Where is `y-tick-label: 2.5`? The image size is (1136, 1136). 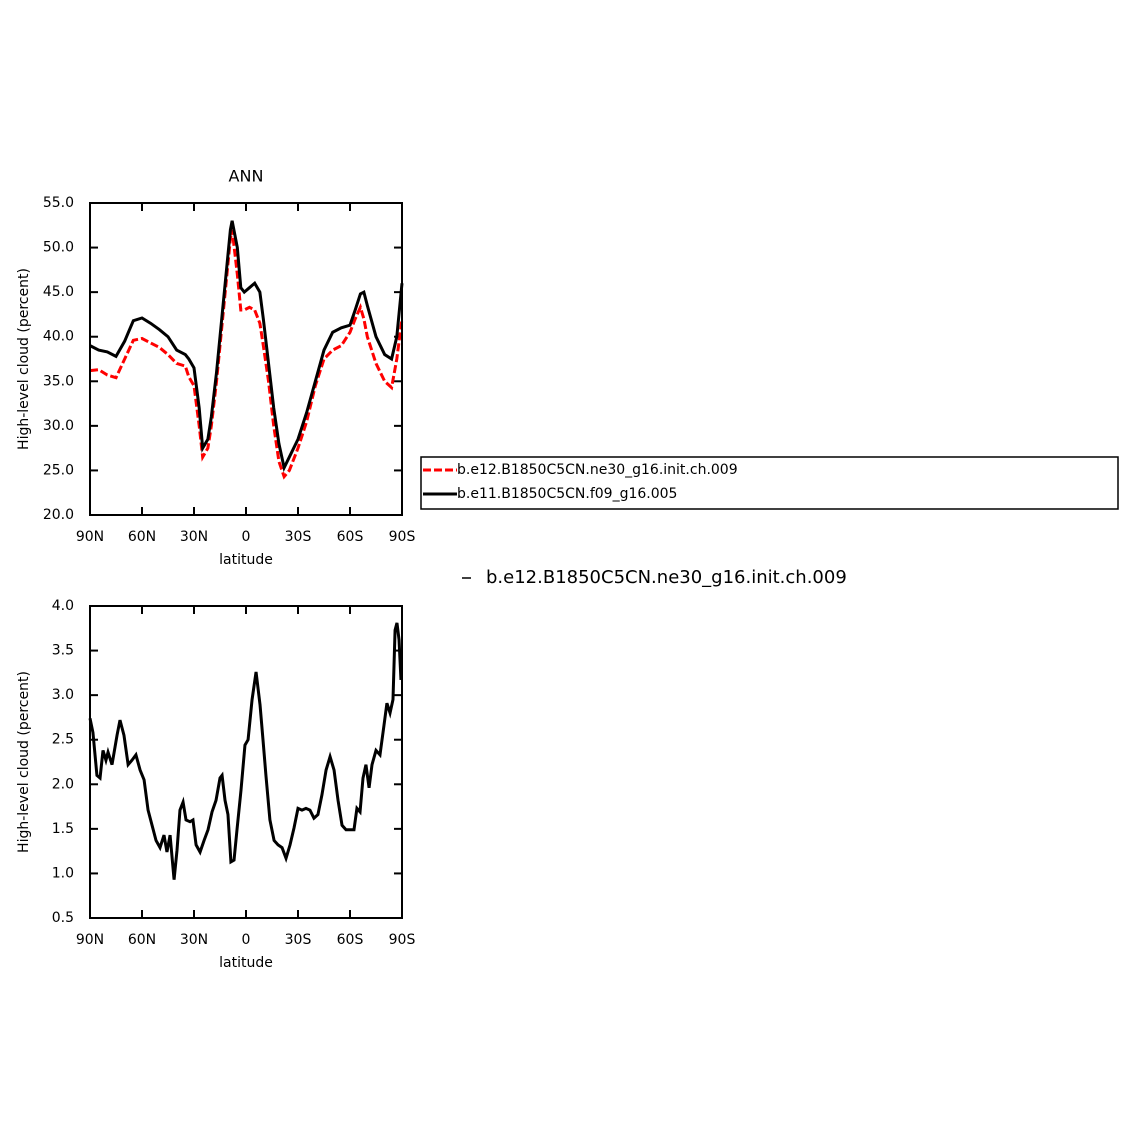 y-tick-label: 2.5 is located at coordinates (63, 740).